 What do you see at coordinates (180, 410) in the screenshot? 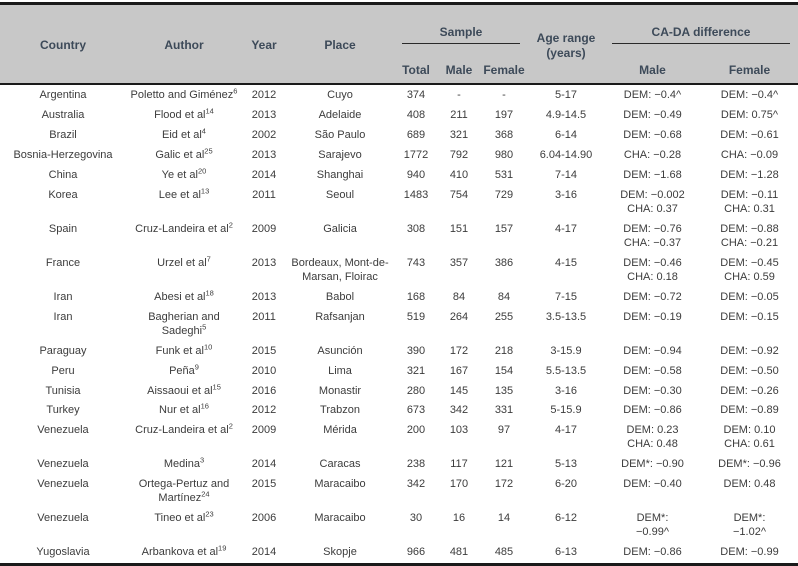
I see `author-name: Nur et al` at bounding box center [180, 410].